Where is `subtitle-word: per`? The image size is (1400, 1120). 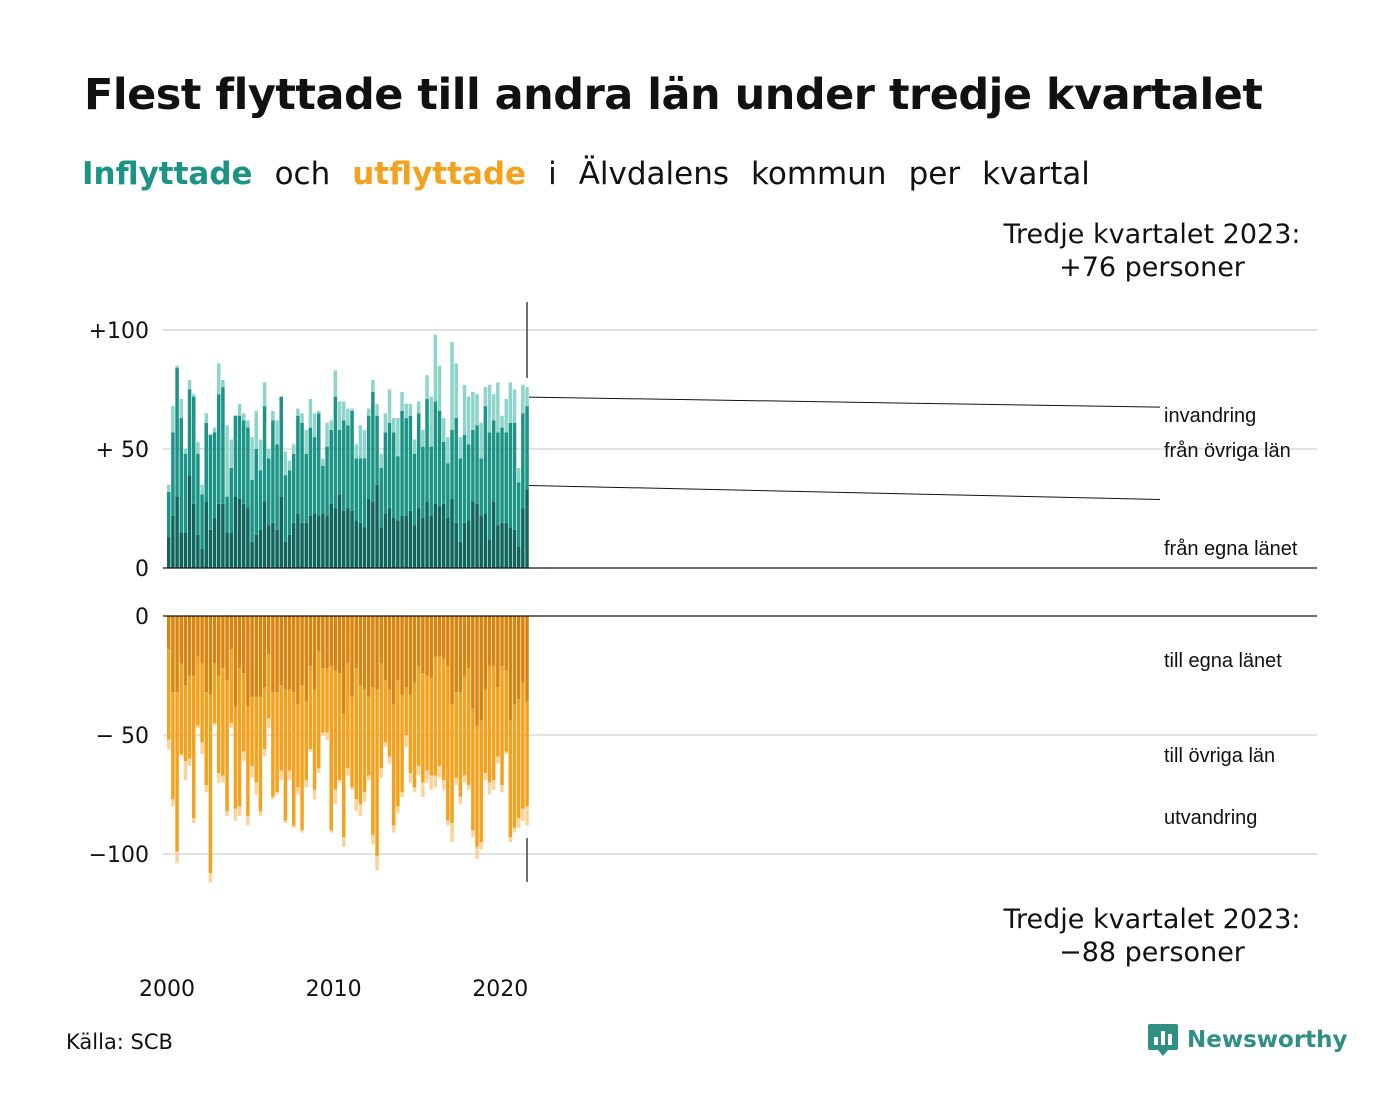 subtitle-word: per is located at coordinates (934, 174).